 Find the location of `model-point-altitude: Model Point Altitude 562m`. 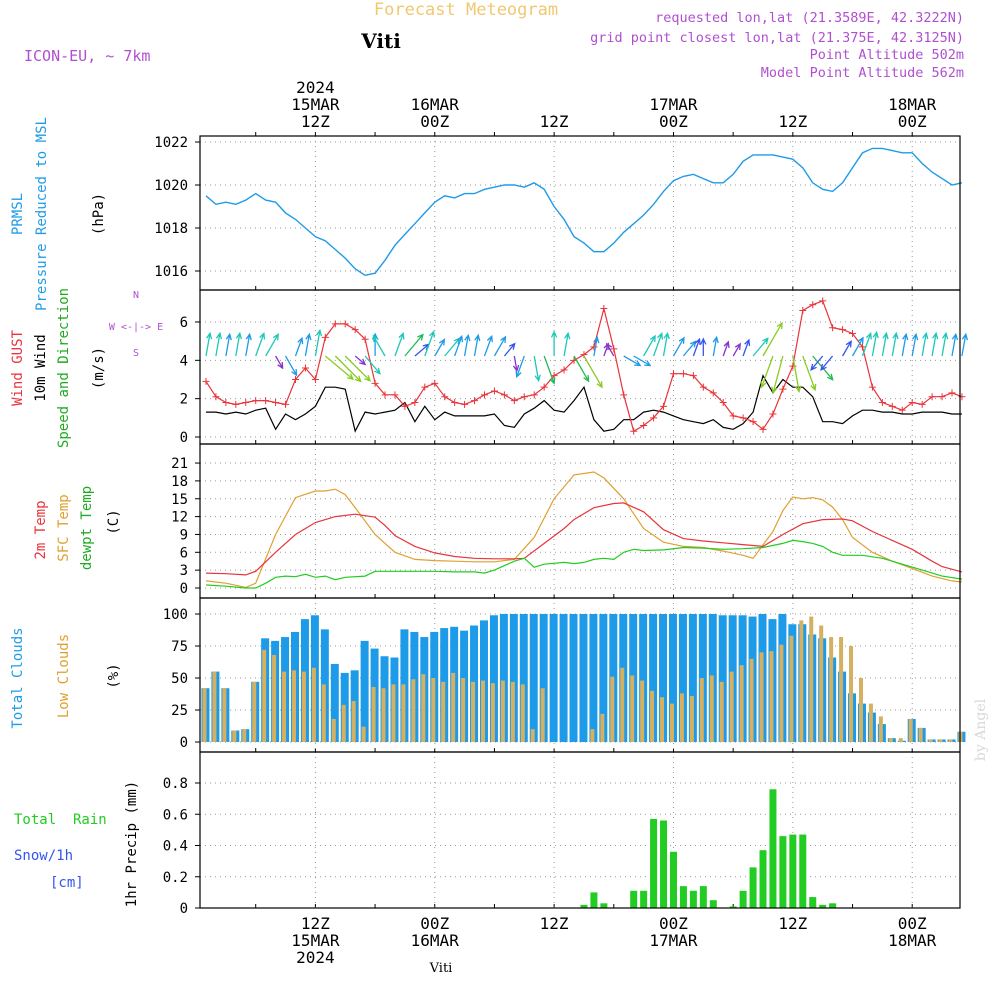

model-point-altitude: Model Point Altitude 562m is located at coordinates (862, 73).